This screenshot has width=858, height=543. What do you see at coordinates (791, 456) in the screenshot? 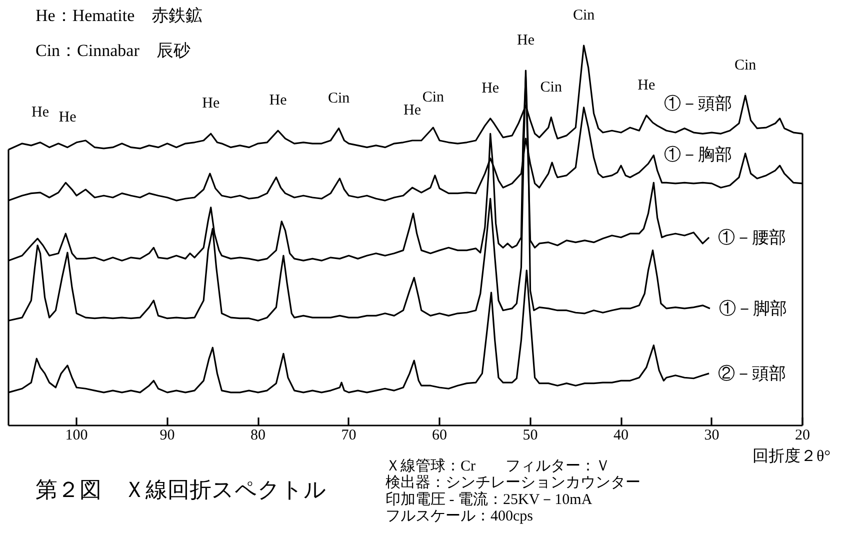
I see `x-axis-title: 回折度２θ°` at bounding box center [791, 456].